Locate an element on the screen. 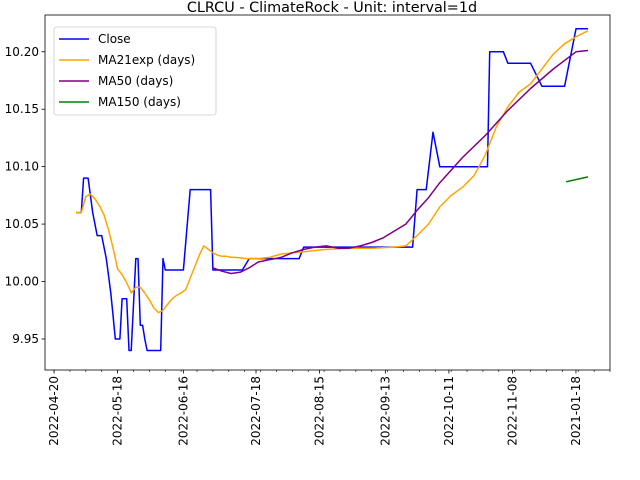 The width and height of the screenshot is (640, 480). chart-title: CLRCU - ClimateRock - Unit: interval=1d is located at coordinates (332, 8).